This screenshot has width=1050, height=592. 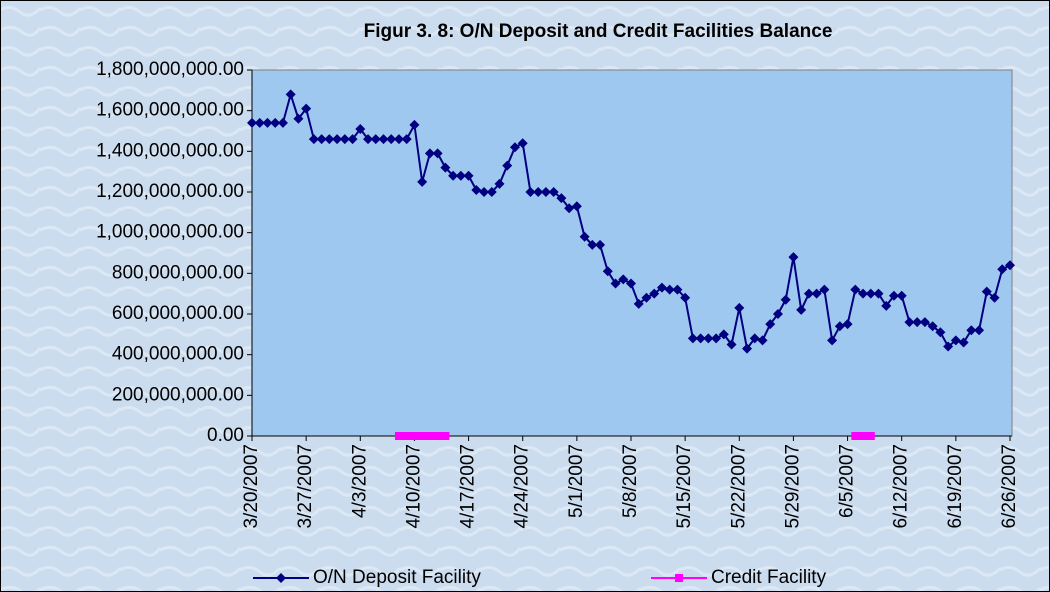 What do you see at coordinates (397, 577) in the screenshot?
I see `legend-label: O/N Deposit Facility` at bounding box center [397, 577].